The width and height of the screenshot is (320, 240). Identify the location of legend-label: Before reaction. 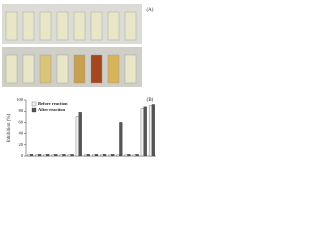
(53, 103).